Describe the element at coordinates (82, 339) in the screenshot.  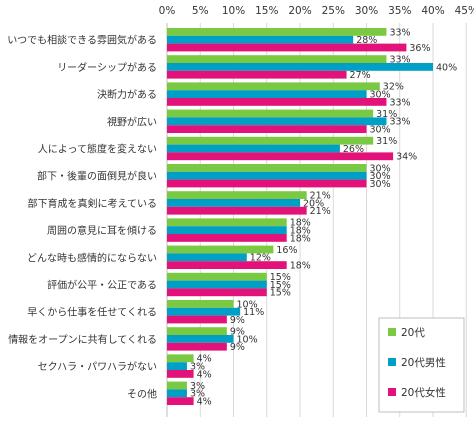
I see `category-label: 情報をオープンに共有してくれる` at that location.